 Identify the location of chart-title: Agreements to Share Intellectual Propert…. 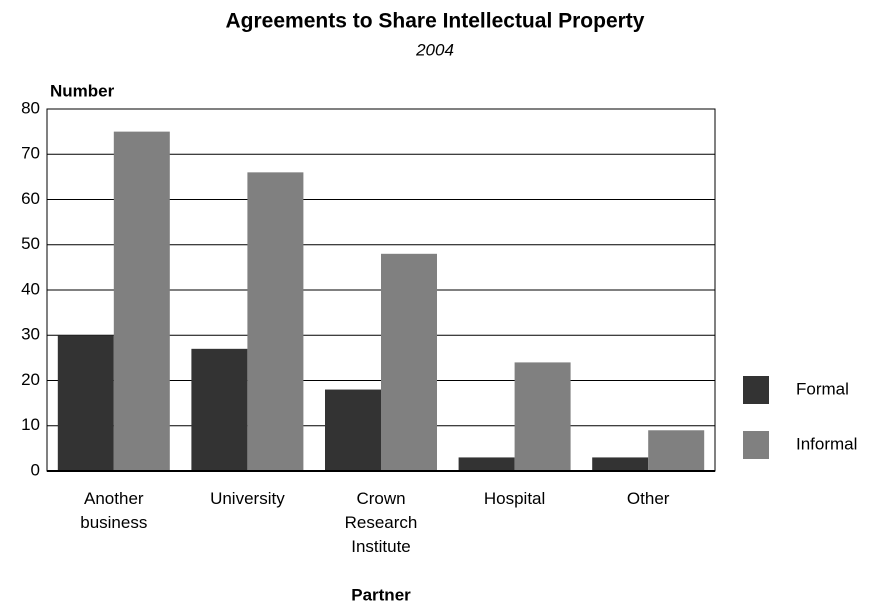
(435, 21).